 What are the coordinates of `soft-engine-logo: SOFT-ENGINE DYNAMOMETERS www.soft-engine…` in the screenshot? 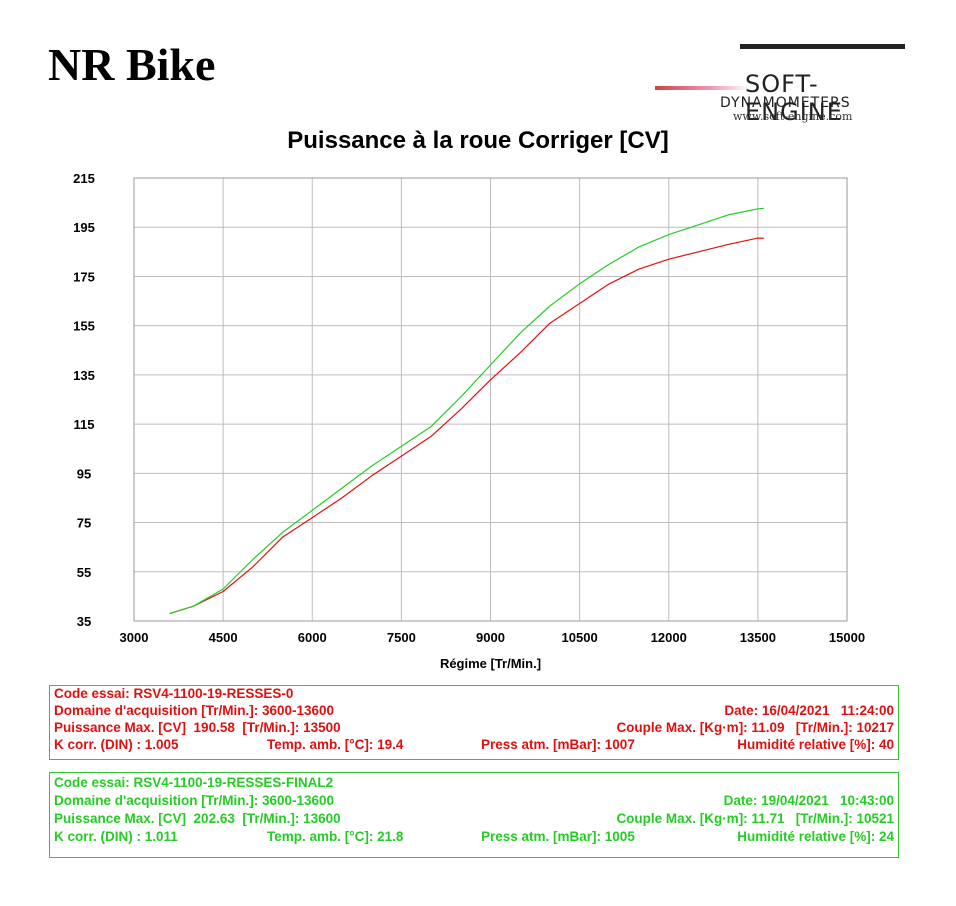 It's located at (782, 83).